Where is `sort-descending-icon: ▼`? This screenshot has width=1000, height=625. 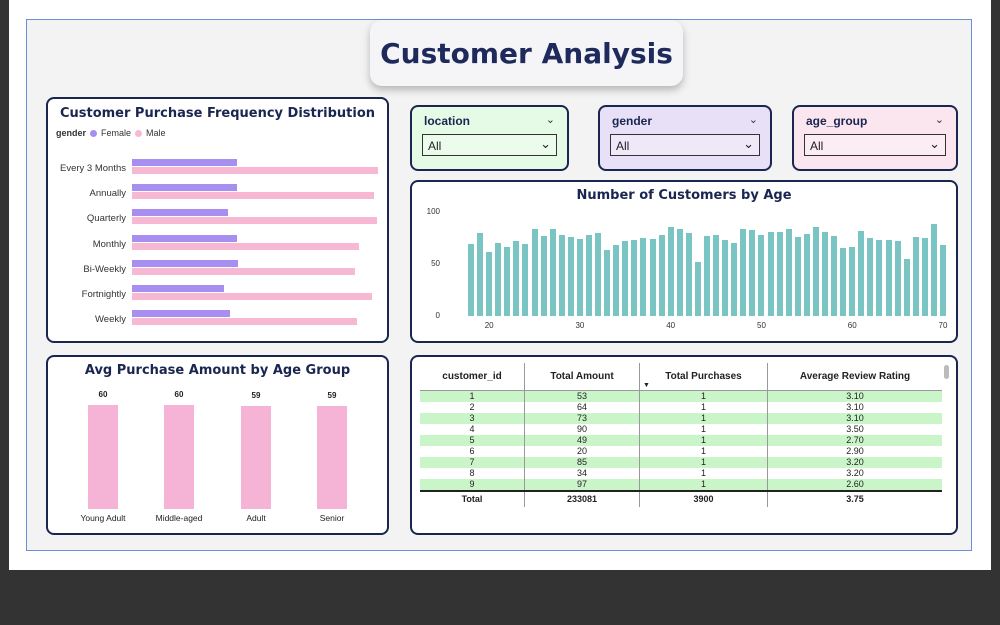
sort-descending-icon: ▼ is located at coordinates (646, 385).